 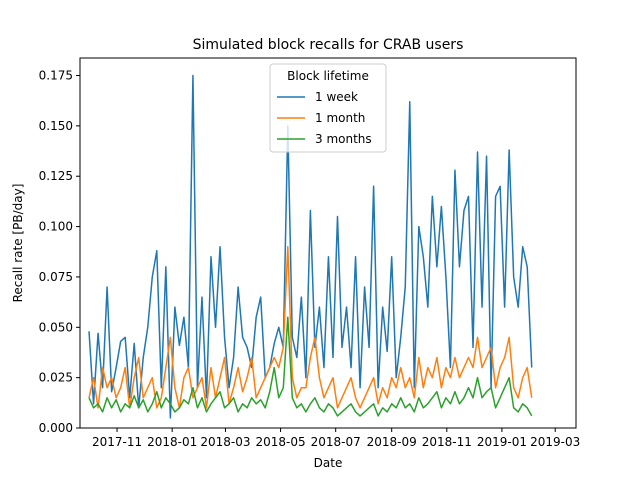 I want to click on x-tick-label-5: 2018-07, so click(x=336, y=442).